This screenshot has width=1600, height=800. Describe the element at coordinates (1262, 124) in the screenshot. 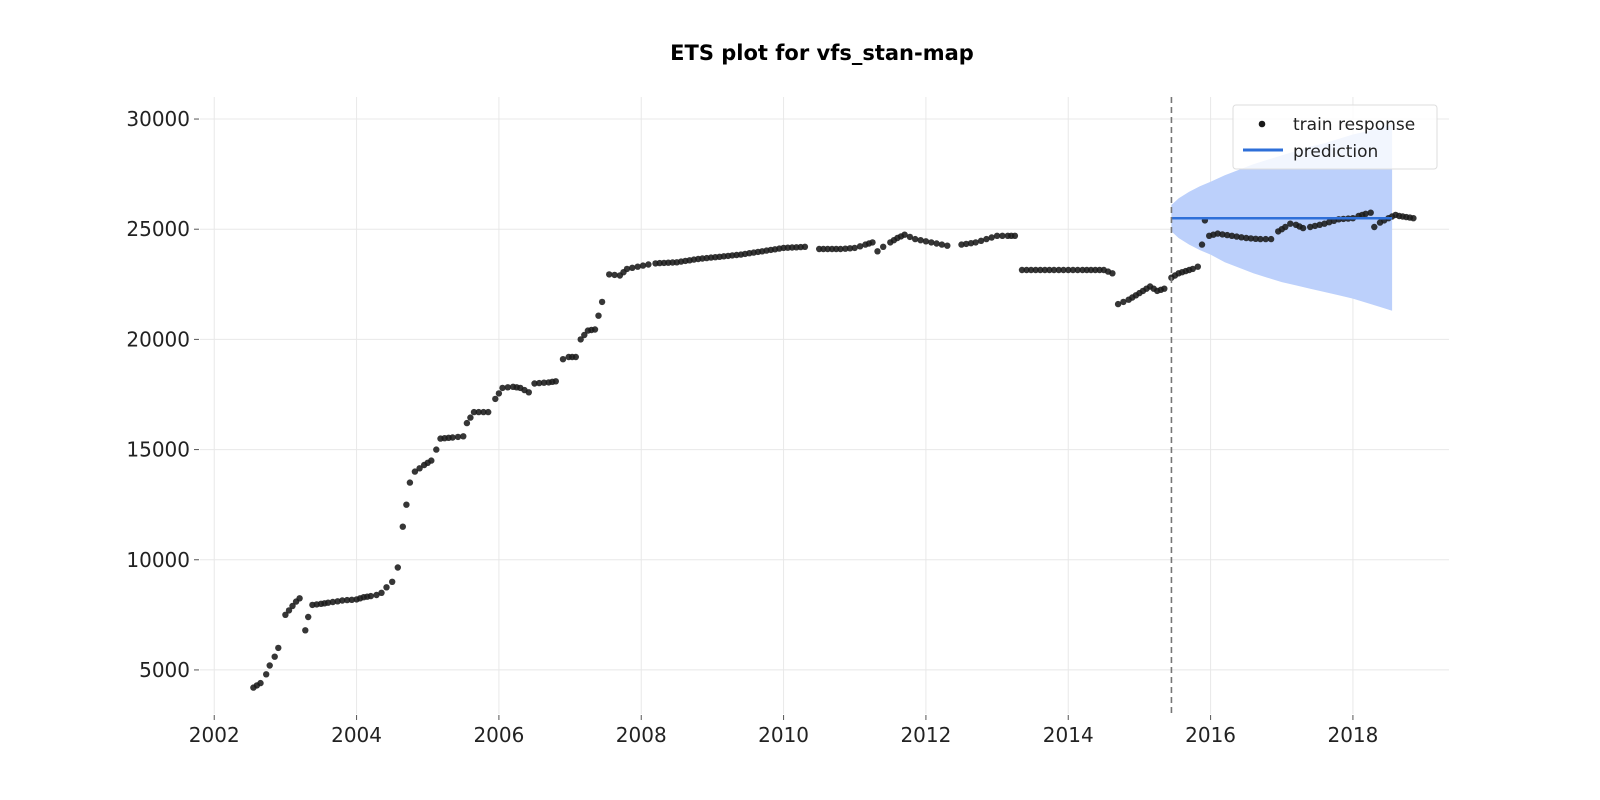

I see `legend-marker-train-response` at that location.